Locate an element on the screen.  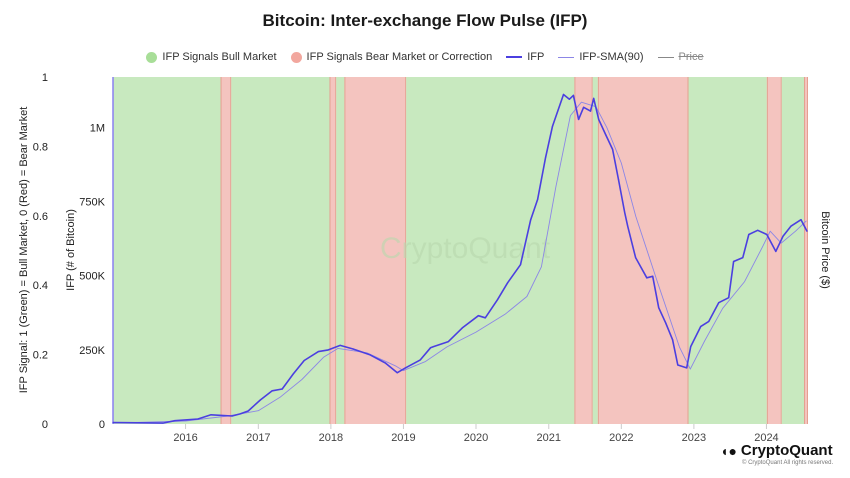
y-signal-tick-label: 0 is located at coordinates (45, 425).